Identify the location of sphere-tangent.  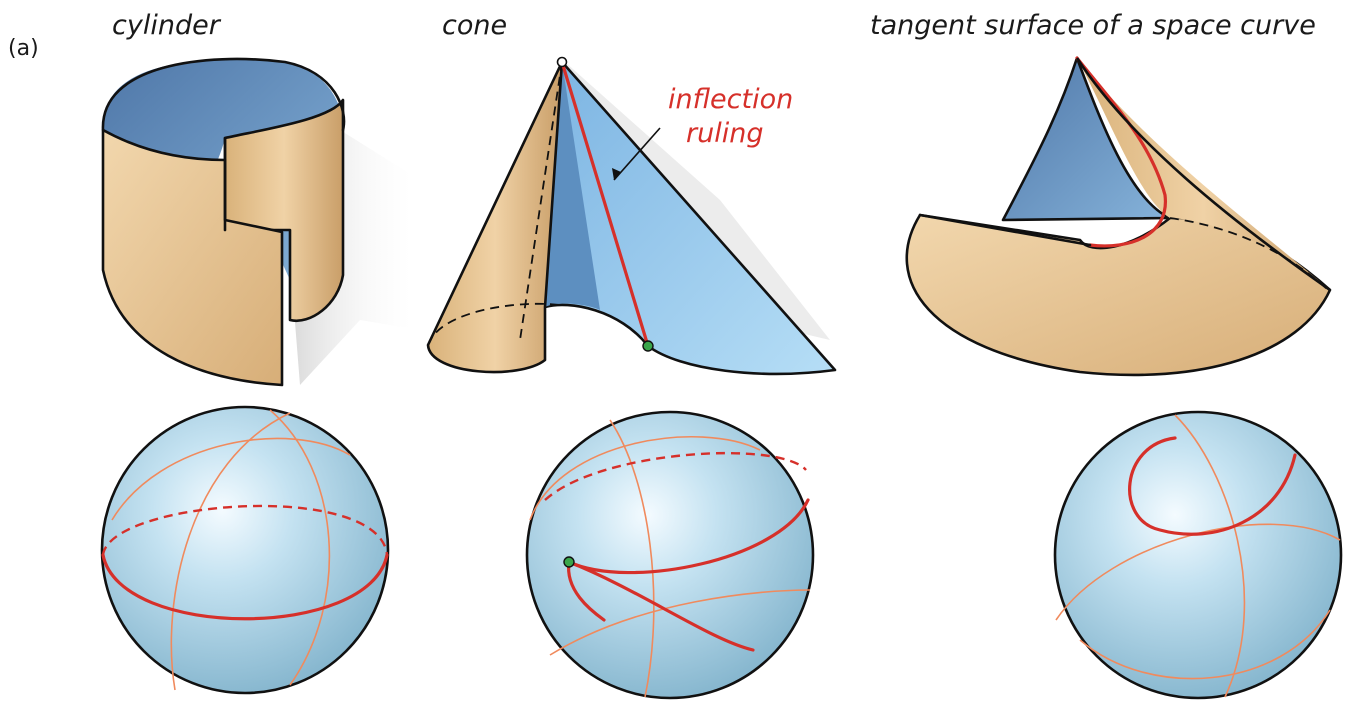
(1198, 555).